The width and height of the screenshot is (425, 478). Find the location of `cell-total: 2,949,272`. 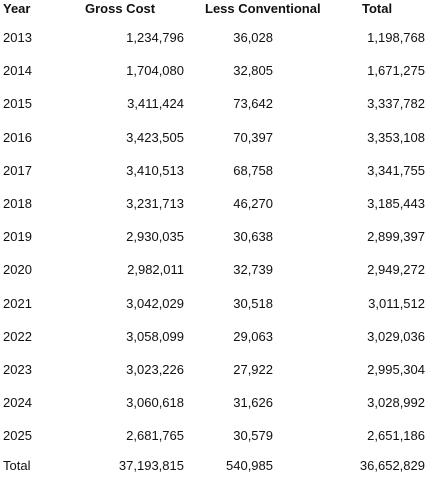

cell-total: 2,949,272 is located at coordinates (396, 270).